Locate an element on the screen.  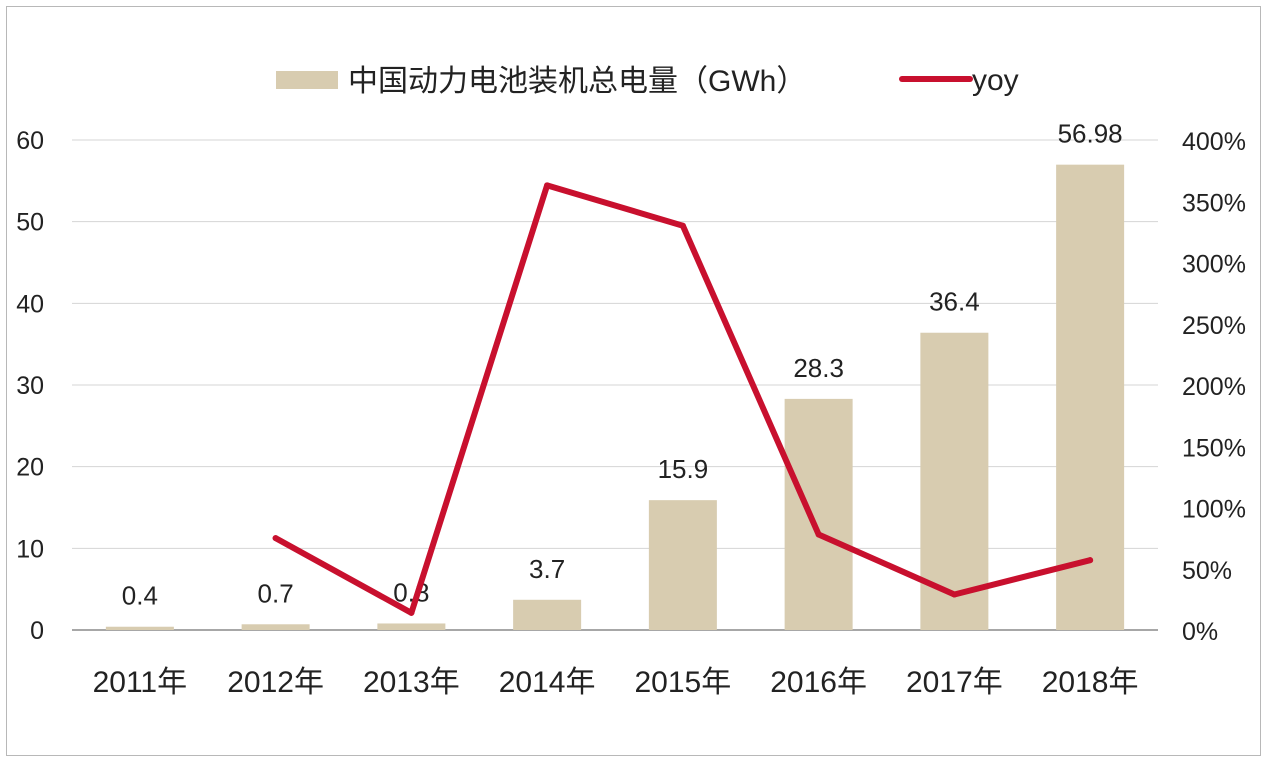
y-left-tick-label: 50 is located at coordinates (30, 223).